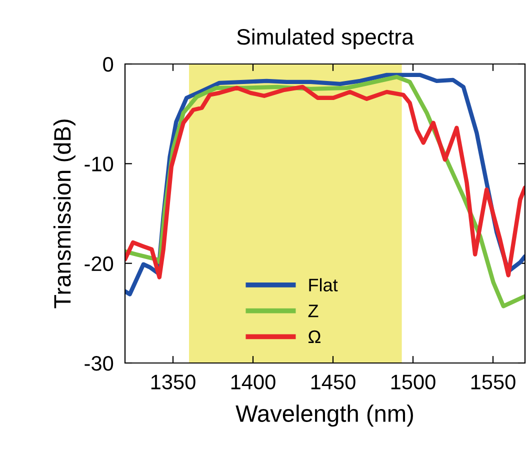  What do you see at coordinates (314, 337) in the screenshot?
I see `legend-label: Ω` at bounding box center [314, 337].